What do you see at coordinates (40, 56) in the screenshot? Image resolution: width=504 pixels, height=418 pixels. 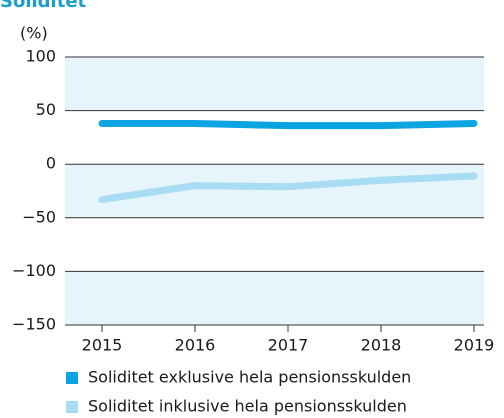 I see `y-tick-label: 100` at bounding box center [40, 56].